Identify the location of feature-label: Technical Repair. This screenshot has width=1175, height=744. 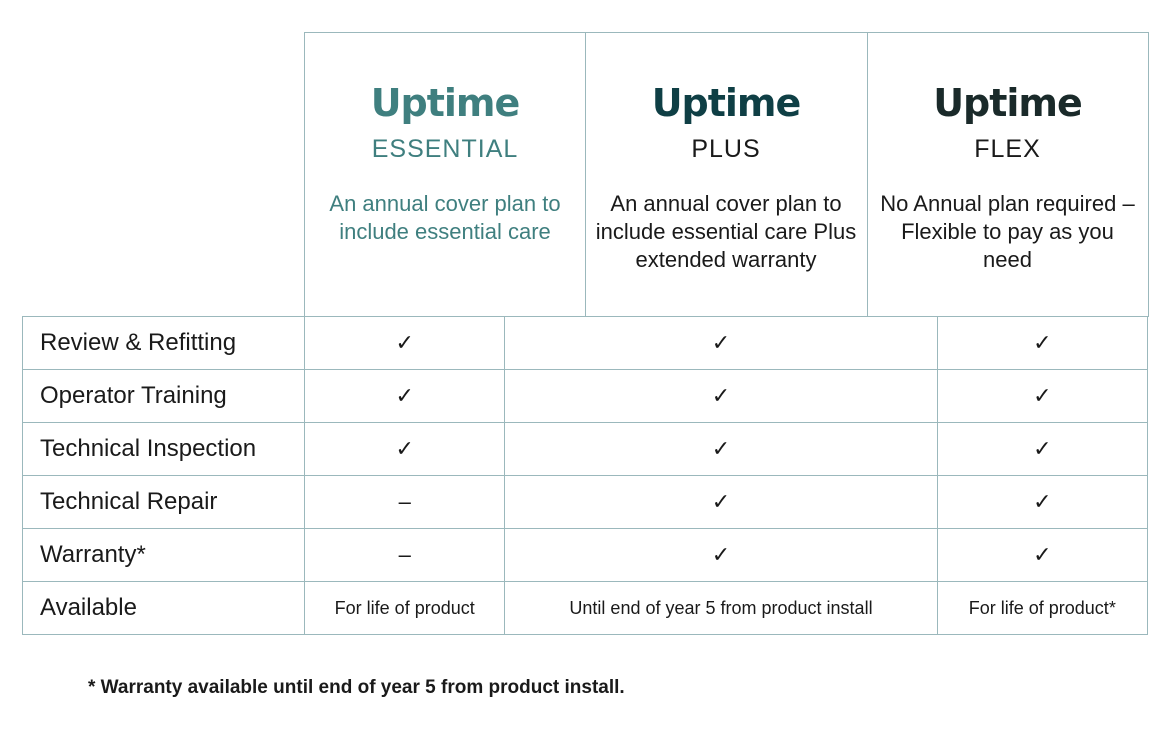
(163, 502).